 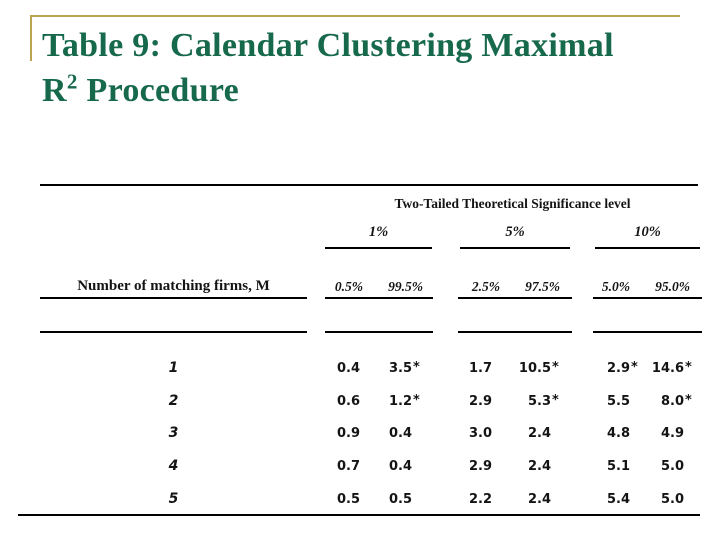 I want to click on header-underline-group1, so click(x=379, y=298).